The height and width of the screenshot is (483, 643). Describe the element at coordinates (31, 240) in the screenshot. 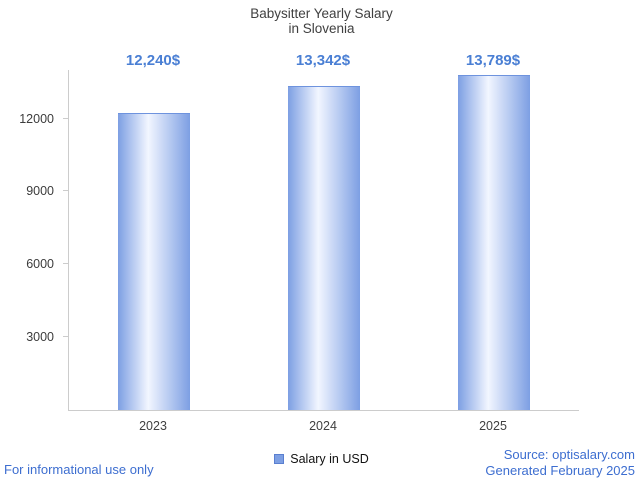

I see `y-axis: 3000 6000 9000 12000` at that location.